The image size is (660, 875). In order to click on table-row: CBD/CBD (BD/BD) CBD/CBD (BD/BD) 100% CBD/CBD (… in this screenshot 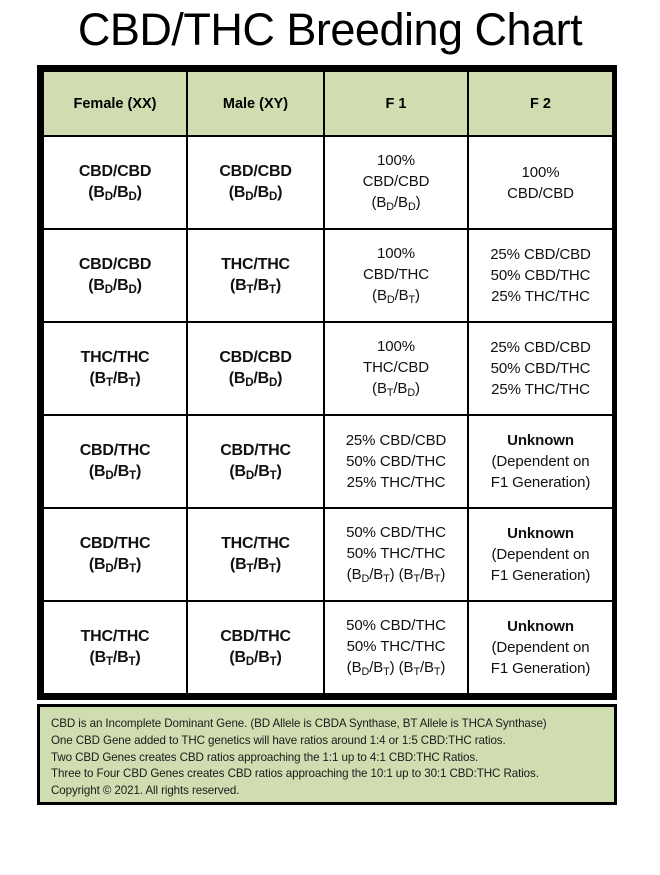, I will do `click(328, 182)`.